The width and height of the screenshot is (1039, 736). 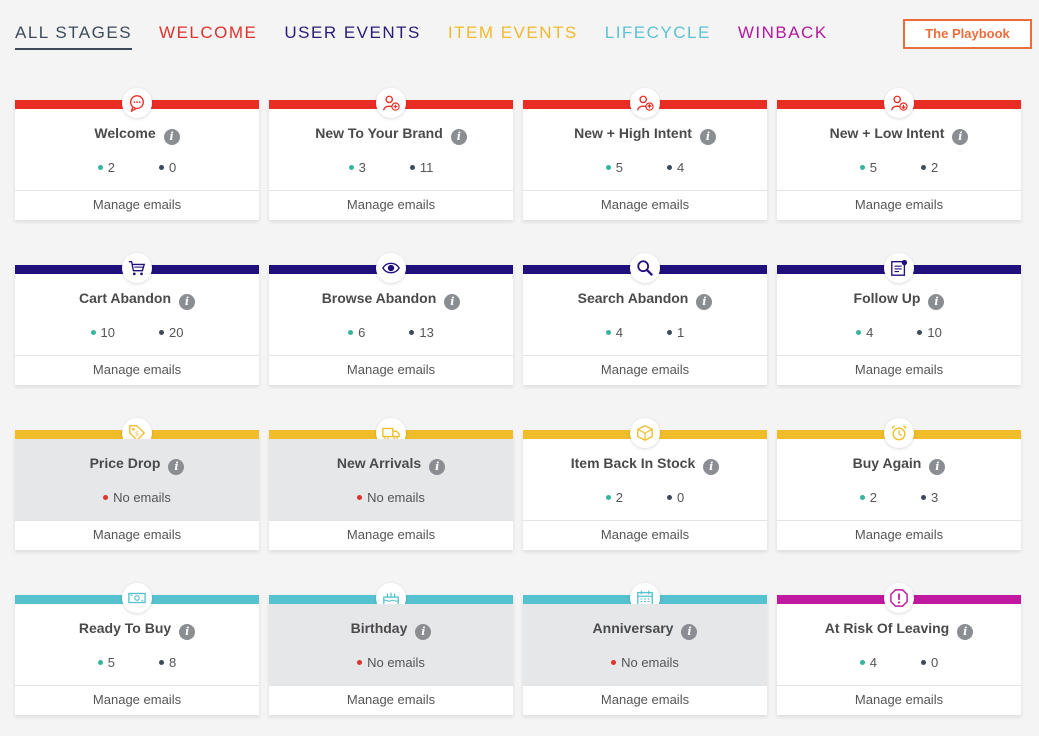 I want to click on card-body: Anniversary i No emails, so click(x=645, y=644).